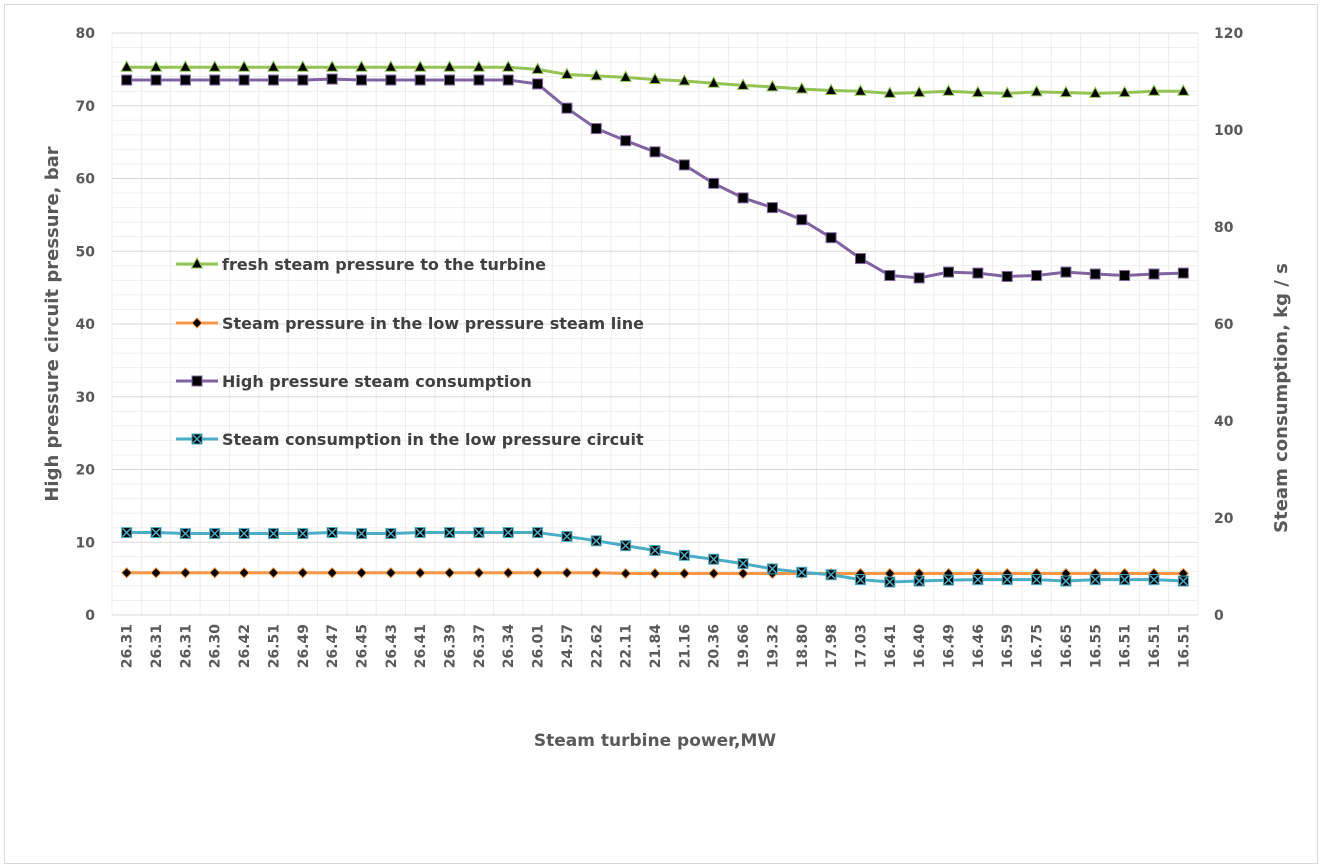  Describe the element at coordinates (773, 646) in the screenshot. I see `x-tick-label: 19.32` at that location.